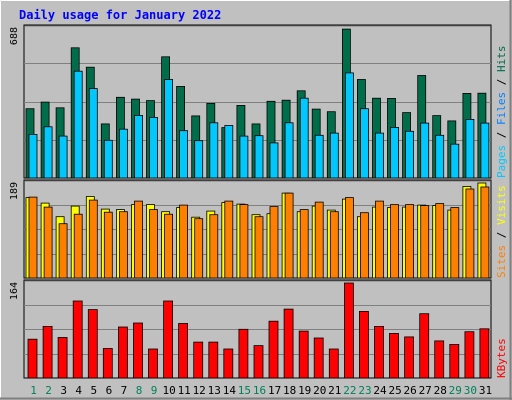  I want to click on x-tick-label: 15, so click(244, 390).